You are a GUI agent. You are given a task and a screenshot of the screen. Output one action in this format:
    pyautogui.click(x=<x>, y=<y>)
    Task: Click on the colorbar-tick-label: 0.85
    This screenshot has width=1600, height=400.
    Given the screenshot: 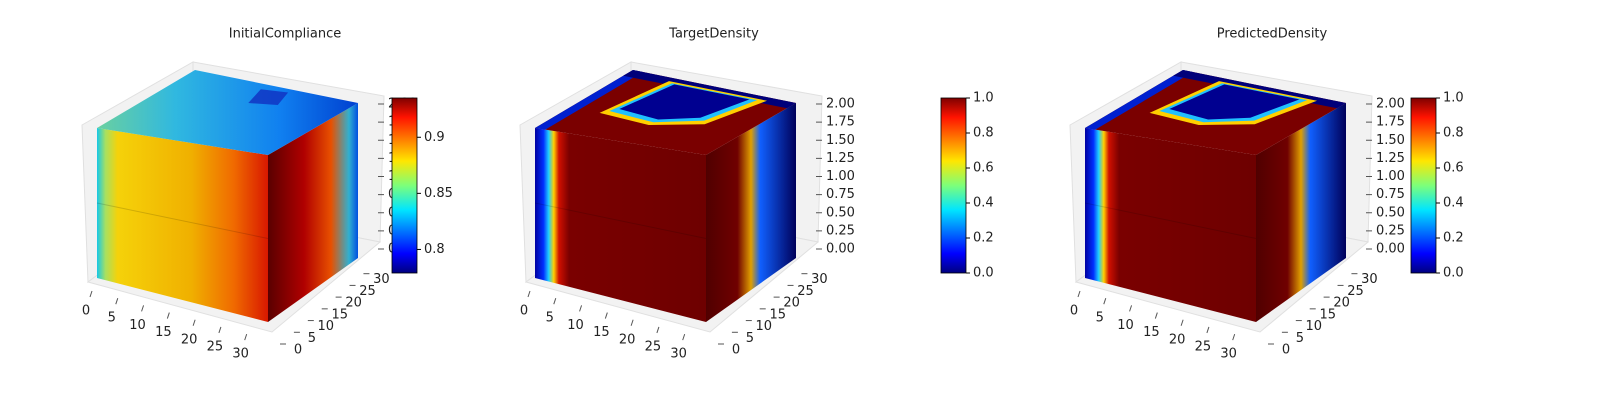 What is the action you would take?
    pyautogui.click(x=438, y=193)
    